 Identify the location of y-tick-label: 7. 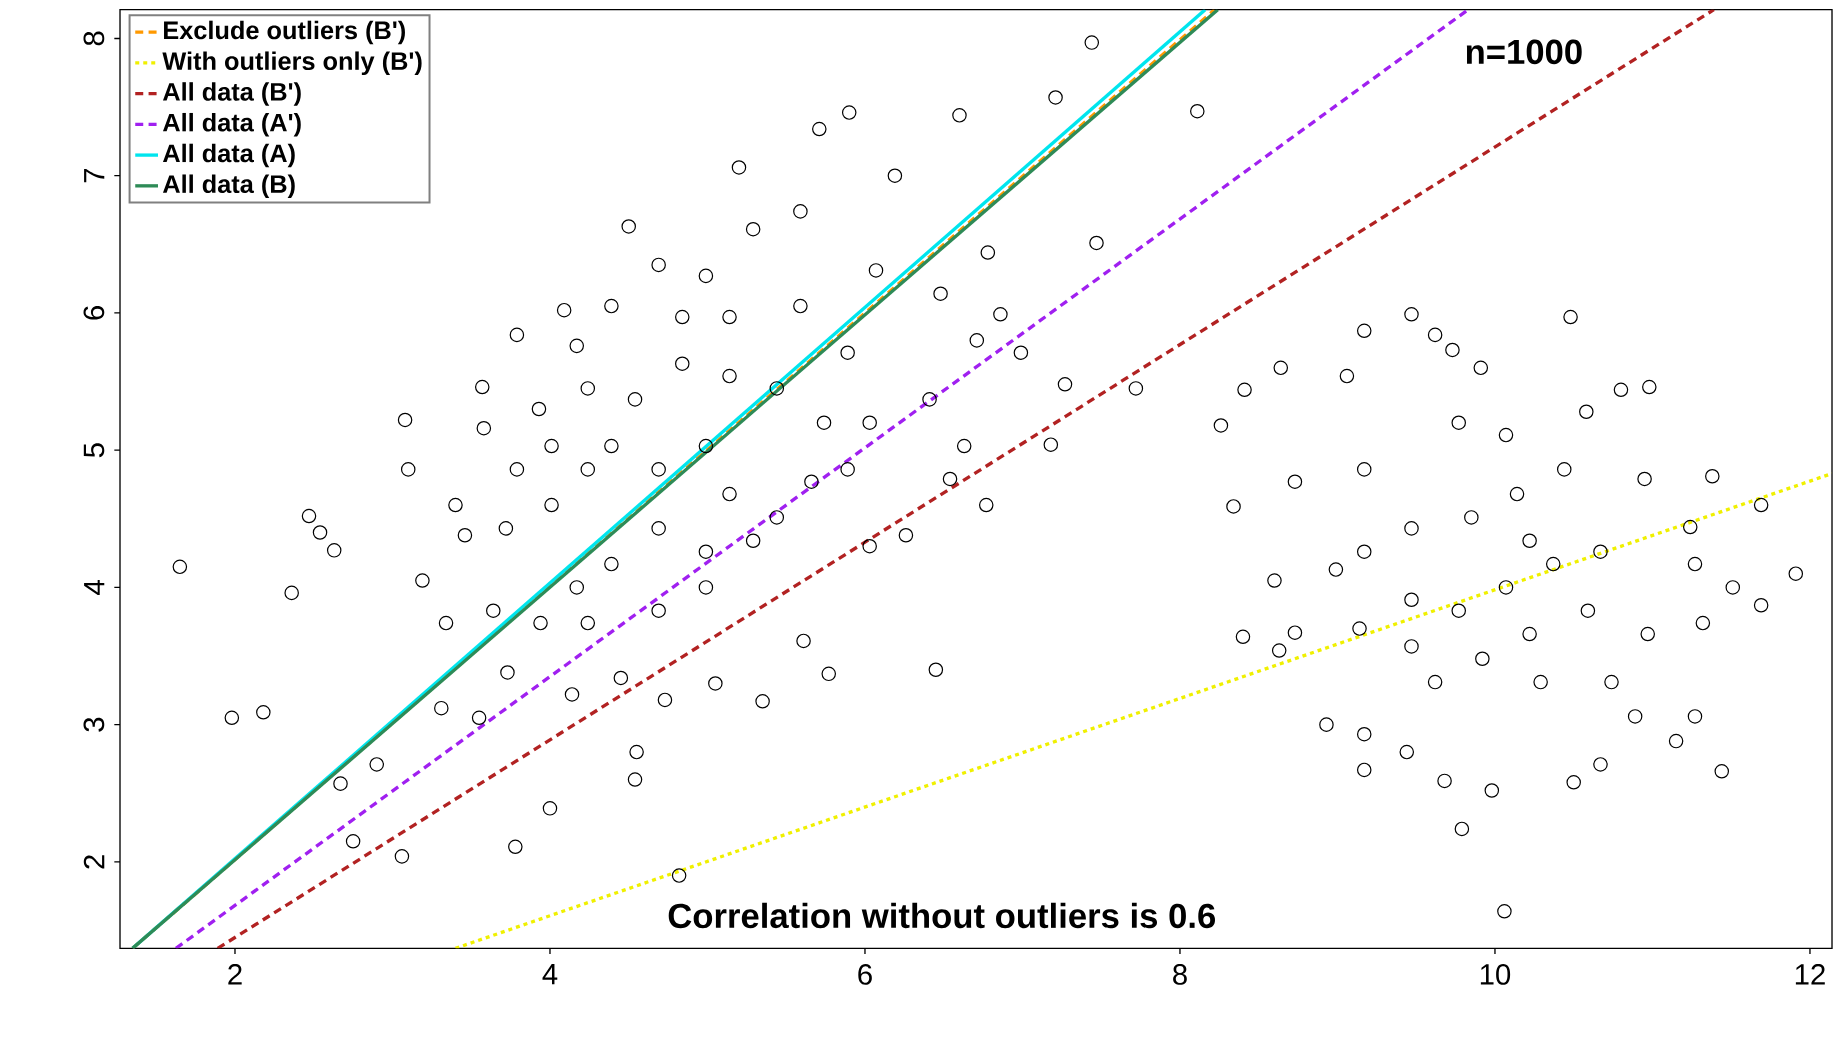
(94, 176).